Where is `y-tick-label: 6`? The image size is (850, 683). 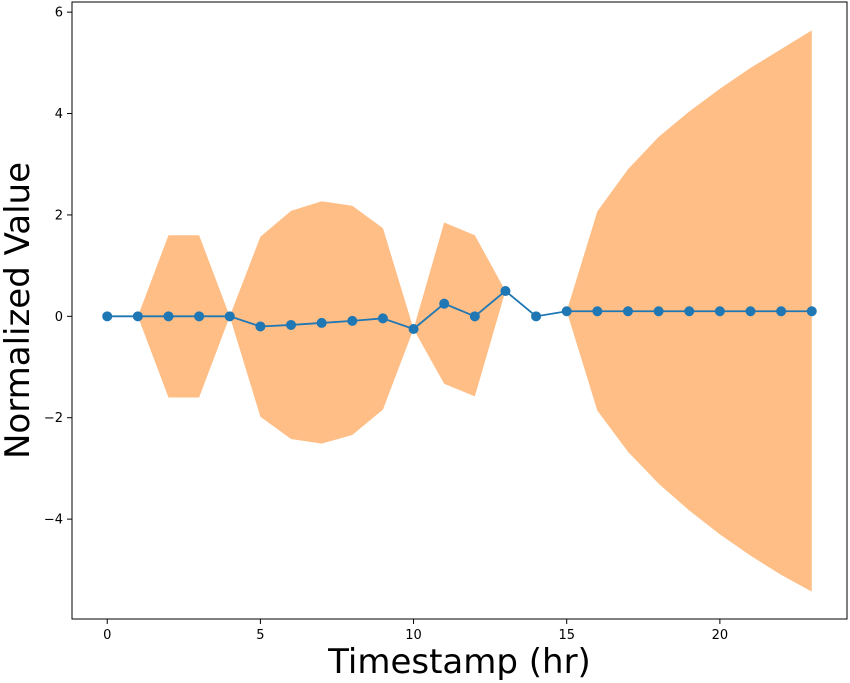 y-tick-label: 6 is located at coordinates (59, 13).